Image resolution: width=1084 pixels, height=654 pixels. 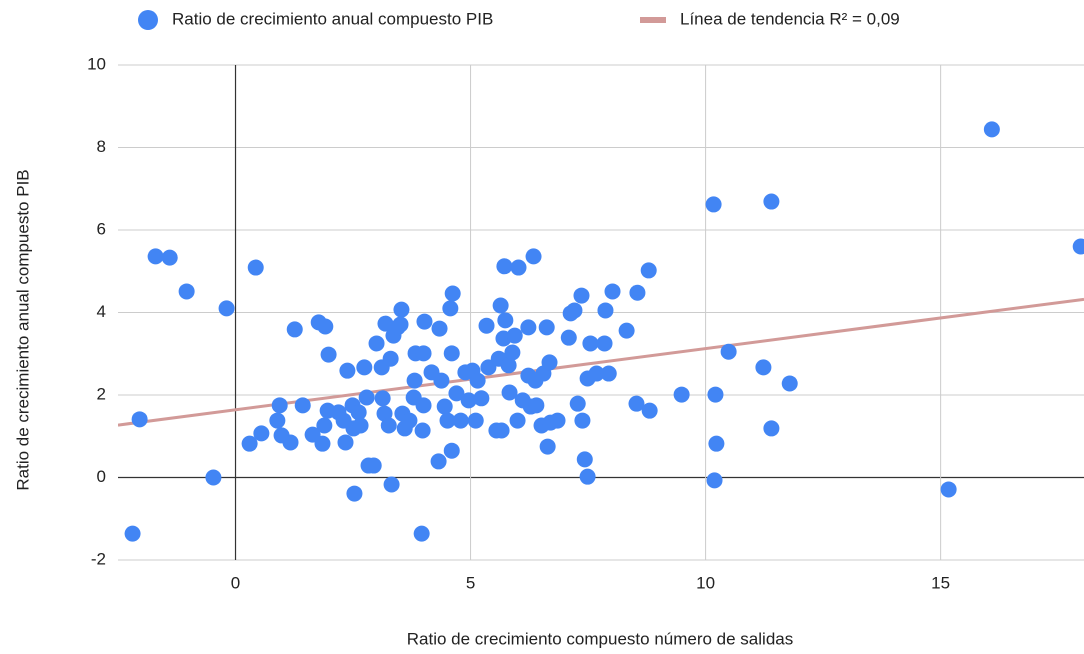 I want to click on x-tick-label: 0, so click(x=235, y=582).